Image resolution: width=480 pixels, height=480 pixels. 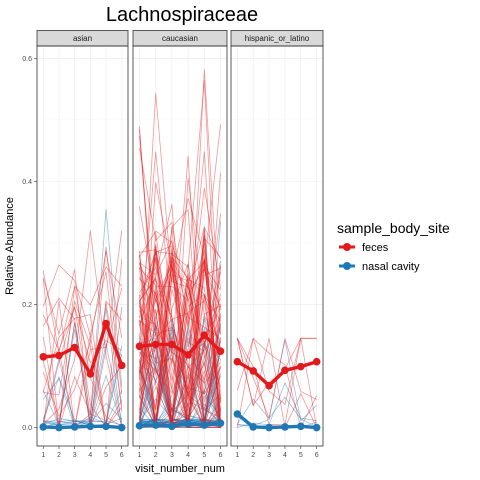 What do you see at coordinates (106, 455) in the screenshot?
I see `x-tick-label-0-4: 5` at bounding box center [106, 455].